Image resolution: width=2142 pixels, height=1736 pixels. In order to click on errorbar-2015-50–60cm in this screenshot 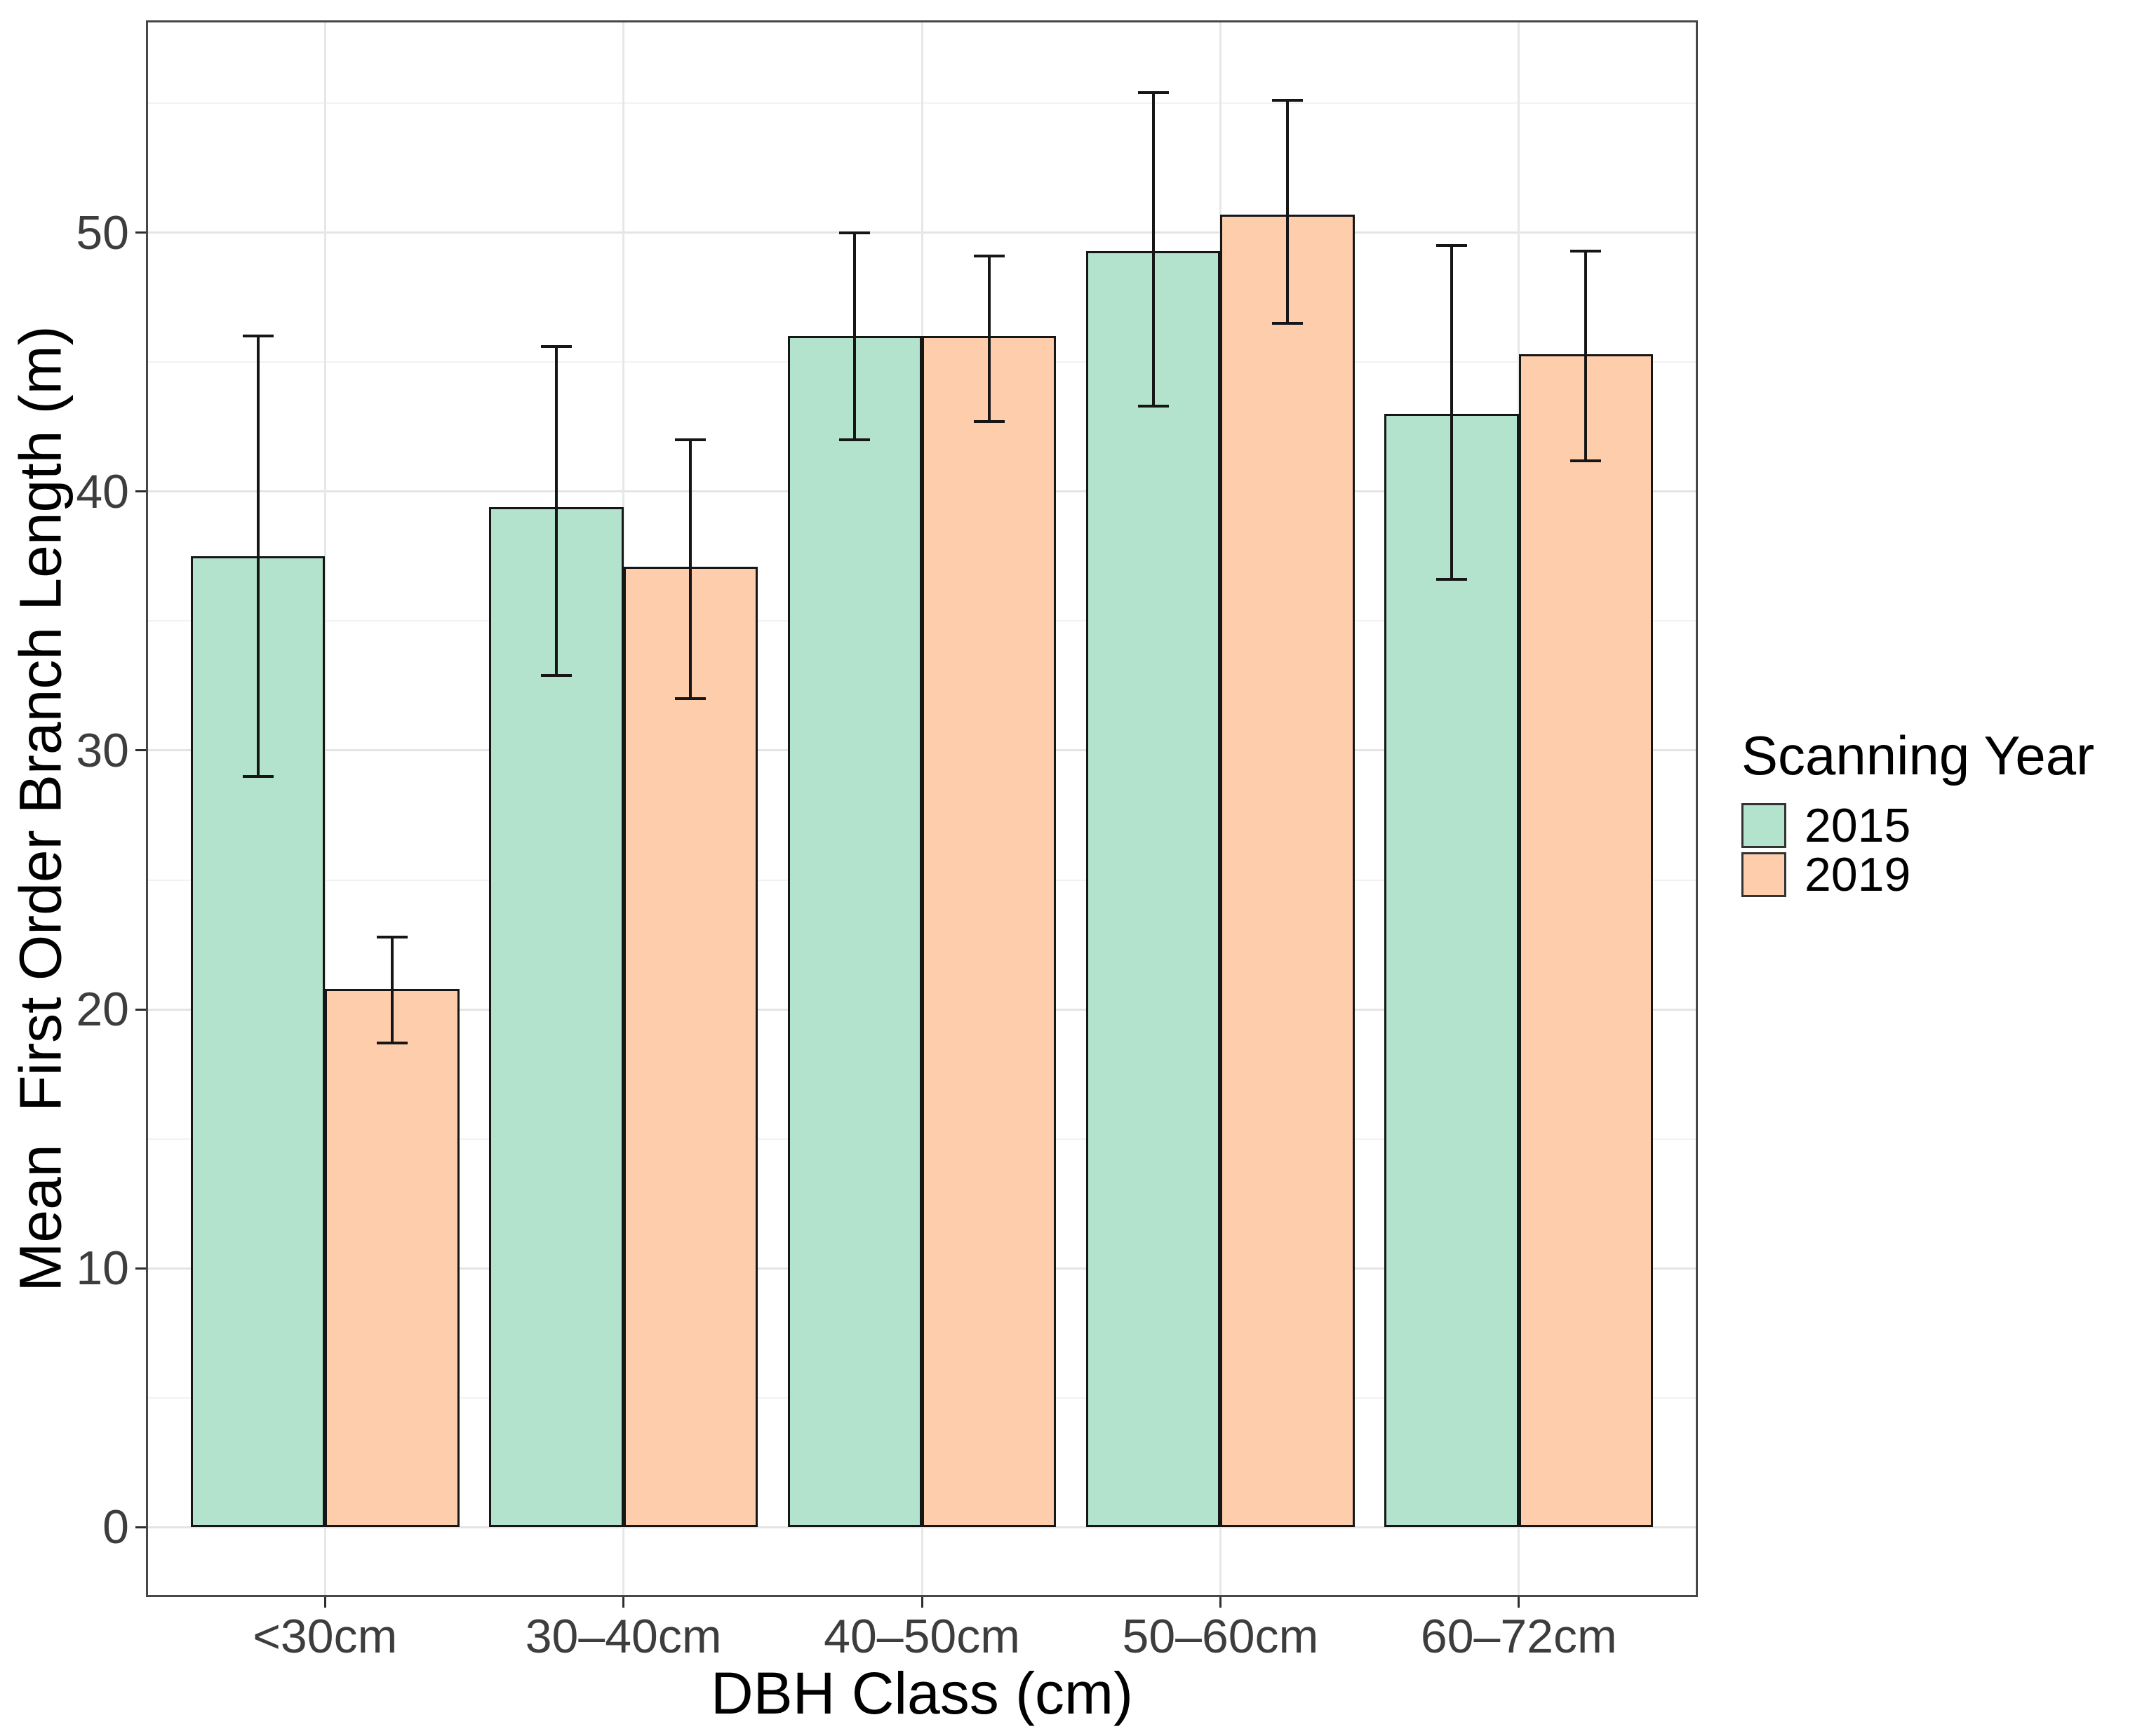, I will do `click(1153, 249)`.